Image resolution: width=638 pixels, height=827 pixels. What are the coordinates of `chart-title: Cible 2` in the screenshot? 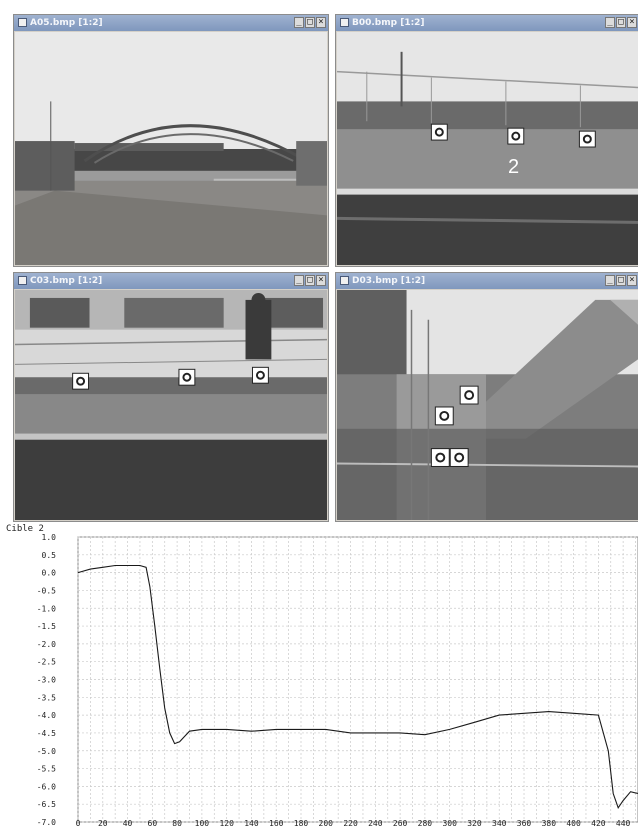 It's located at (25, 529).